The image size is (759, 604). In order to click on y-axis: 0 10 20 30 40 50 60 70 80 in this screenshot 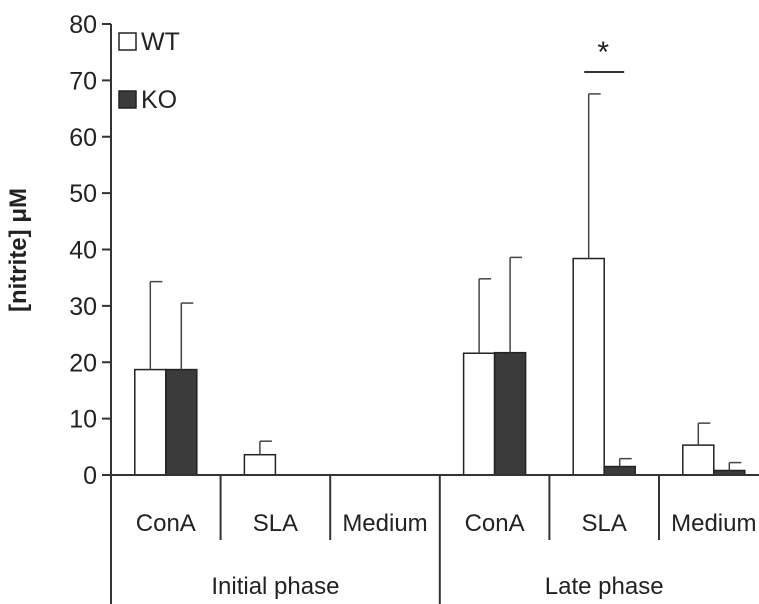, I will do `click(90, 307)`.